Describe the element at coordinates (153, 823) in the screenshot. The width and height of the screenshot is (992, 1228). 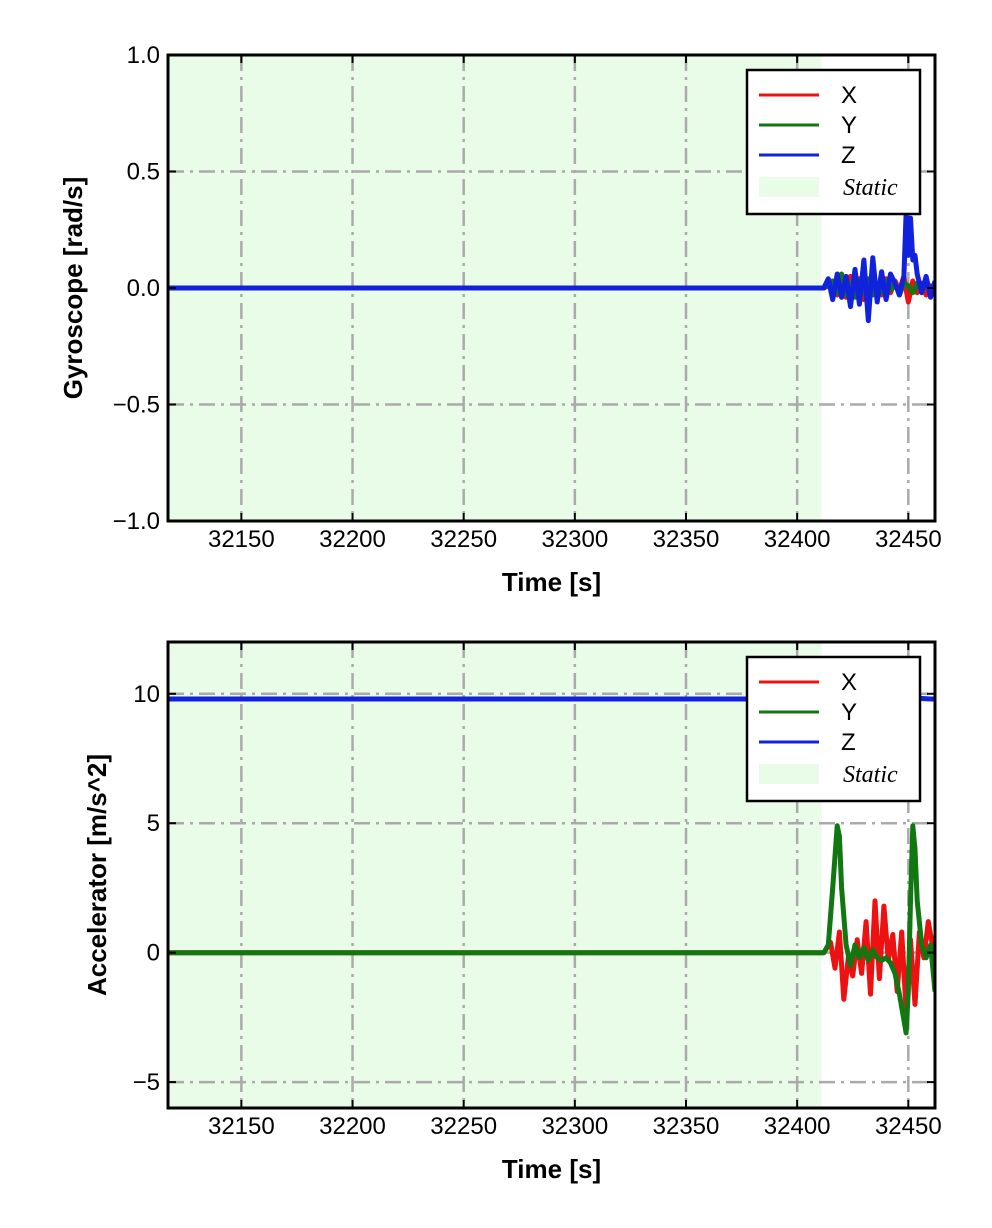
I see `y-tick-label: 5` at that location.